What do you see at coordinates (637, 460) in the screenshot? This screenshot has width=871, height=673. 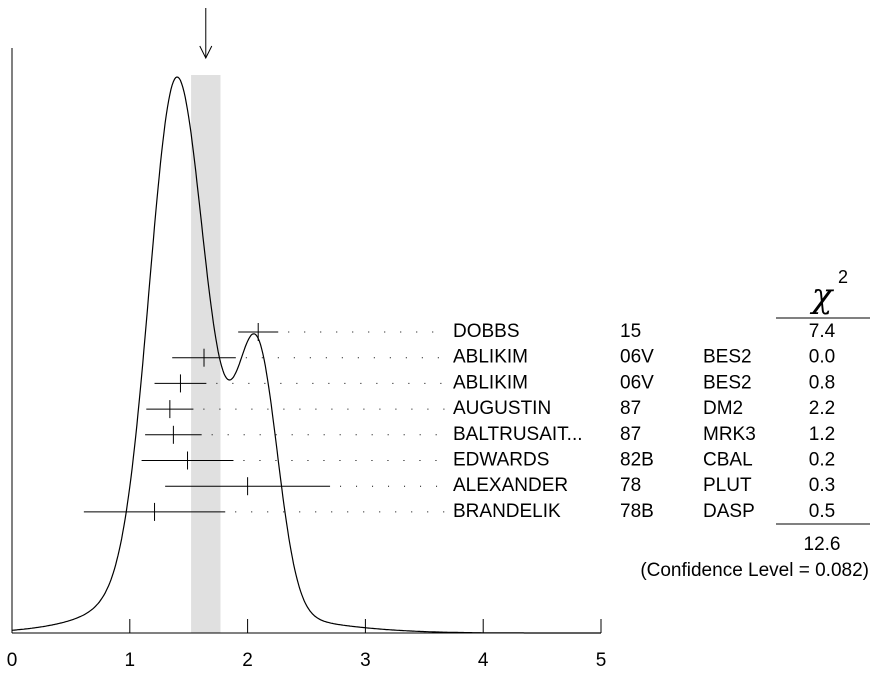 I see `measurement-year: 82B` at bounding box center [637, 460].